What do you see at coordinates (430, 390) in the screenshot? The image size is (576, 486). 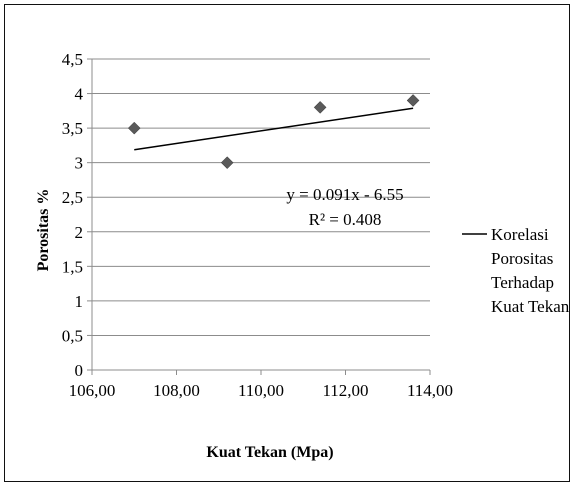 I see `x-tick-label: 114,00` at bounding box center [430, 390].